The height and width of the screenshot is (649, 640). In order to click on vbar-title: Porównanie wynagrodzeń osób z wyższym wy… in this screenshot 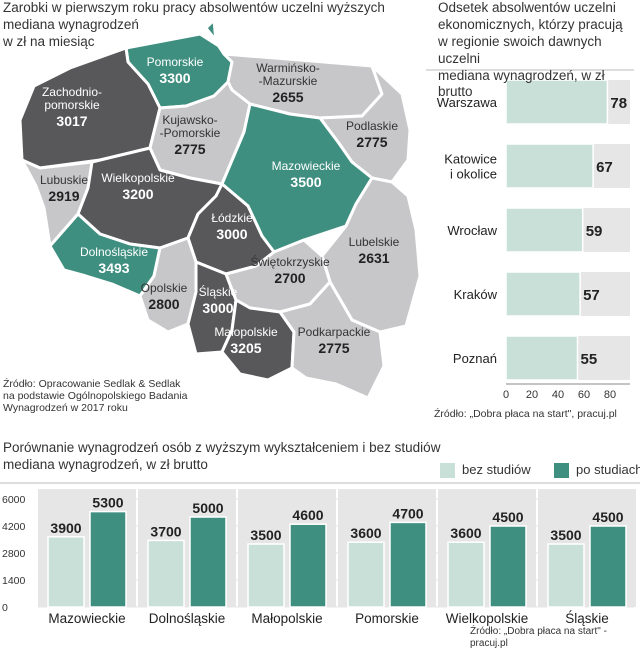, I will do `click(222, 456)`.